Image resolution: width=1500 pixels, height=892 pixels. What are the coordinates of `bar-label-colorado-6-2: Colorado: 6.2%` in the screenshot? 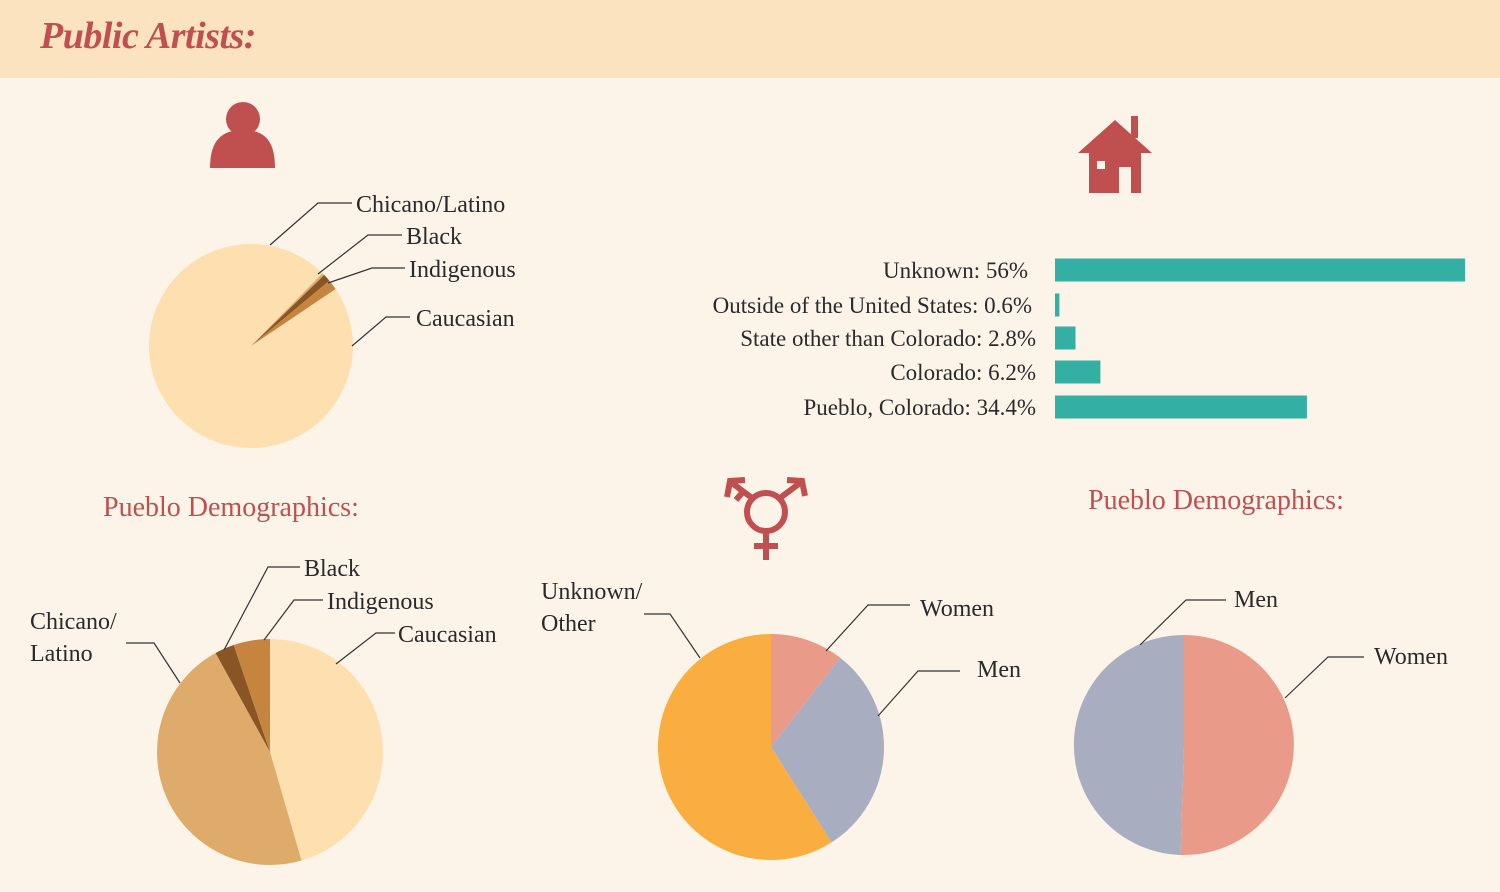 It's located at (963, 372).